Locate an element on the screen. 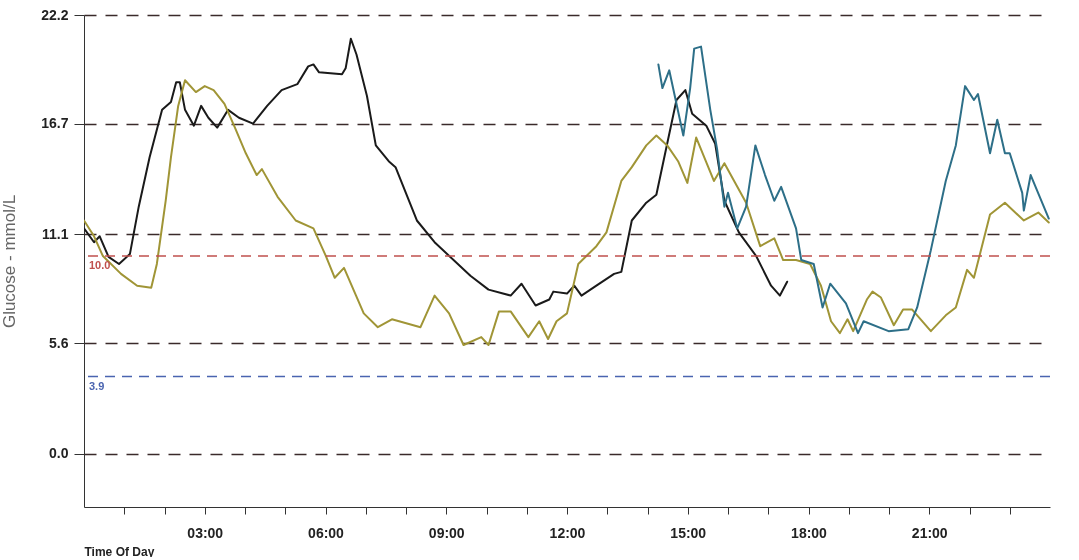  ref-line-label: 3.9 is located at coordinates (97, 385).